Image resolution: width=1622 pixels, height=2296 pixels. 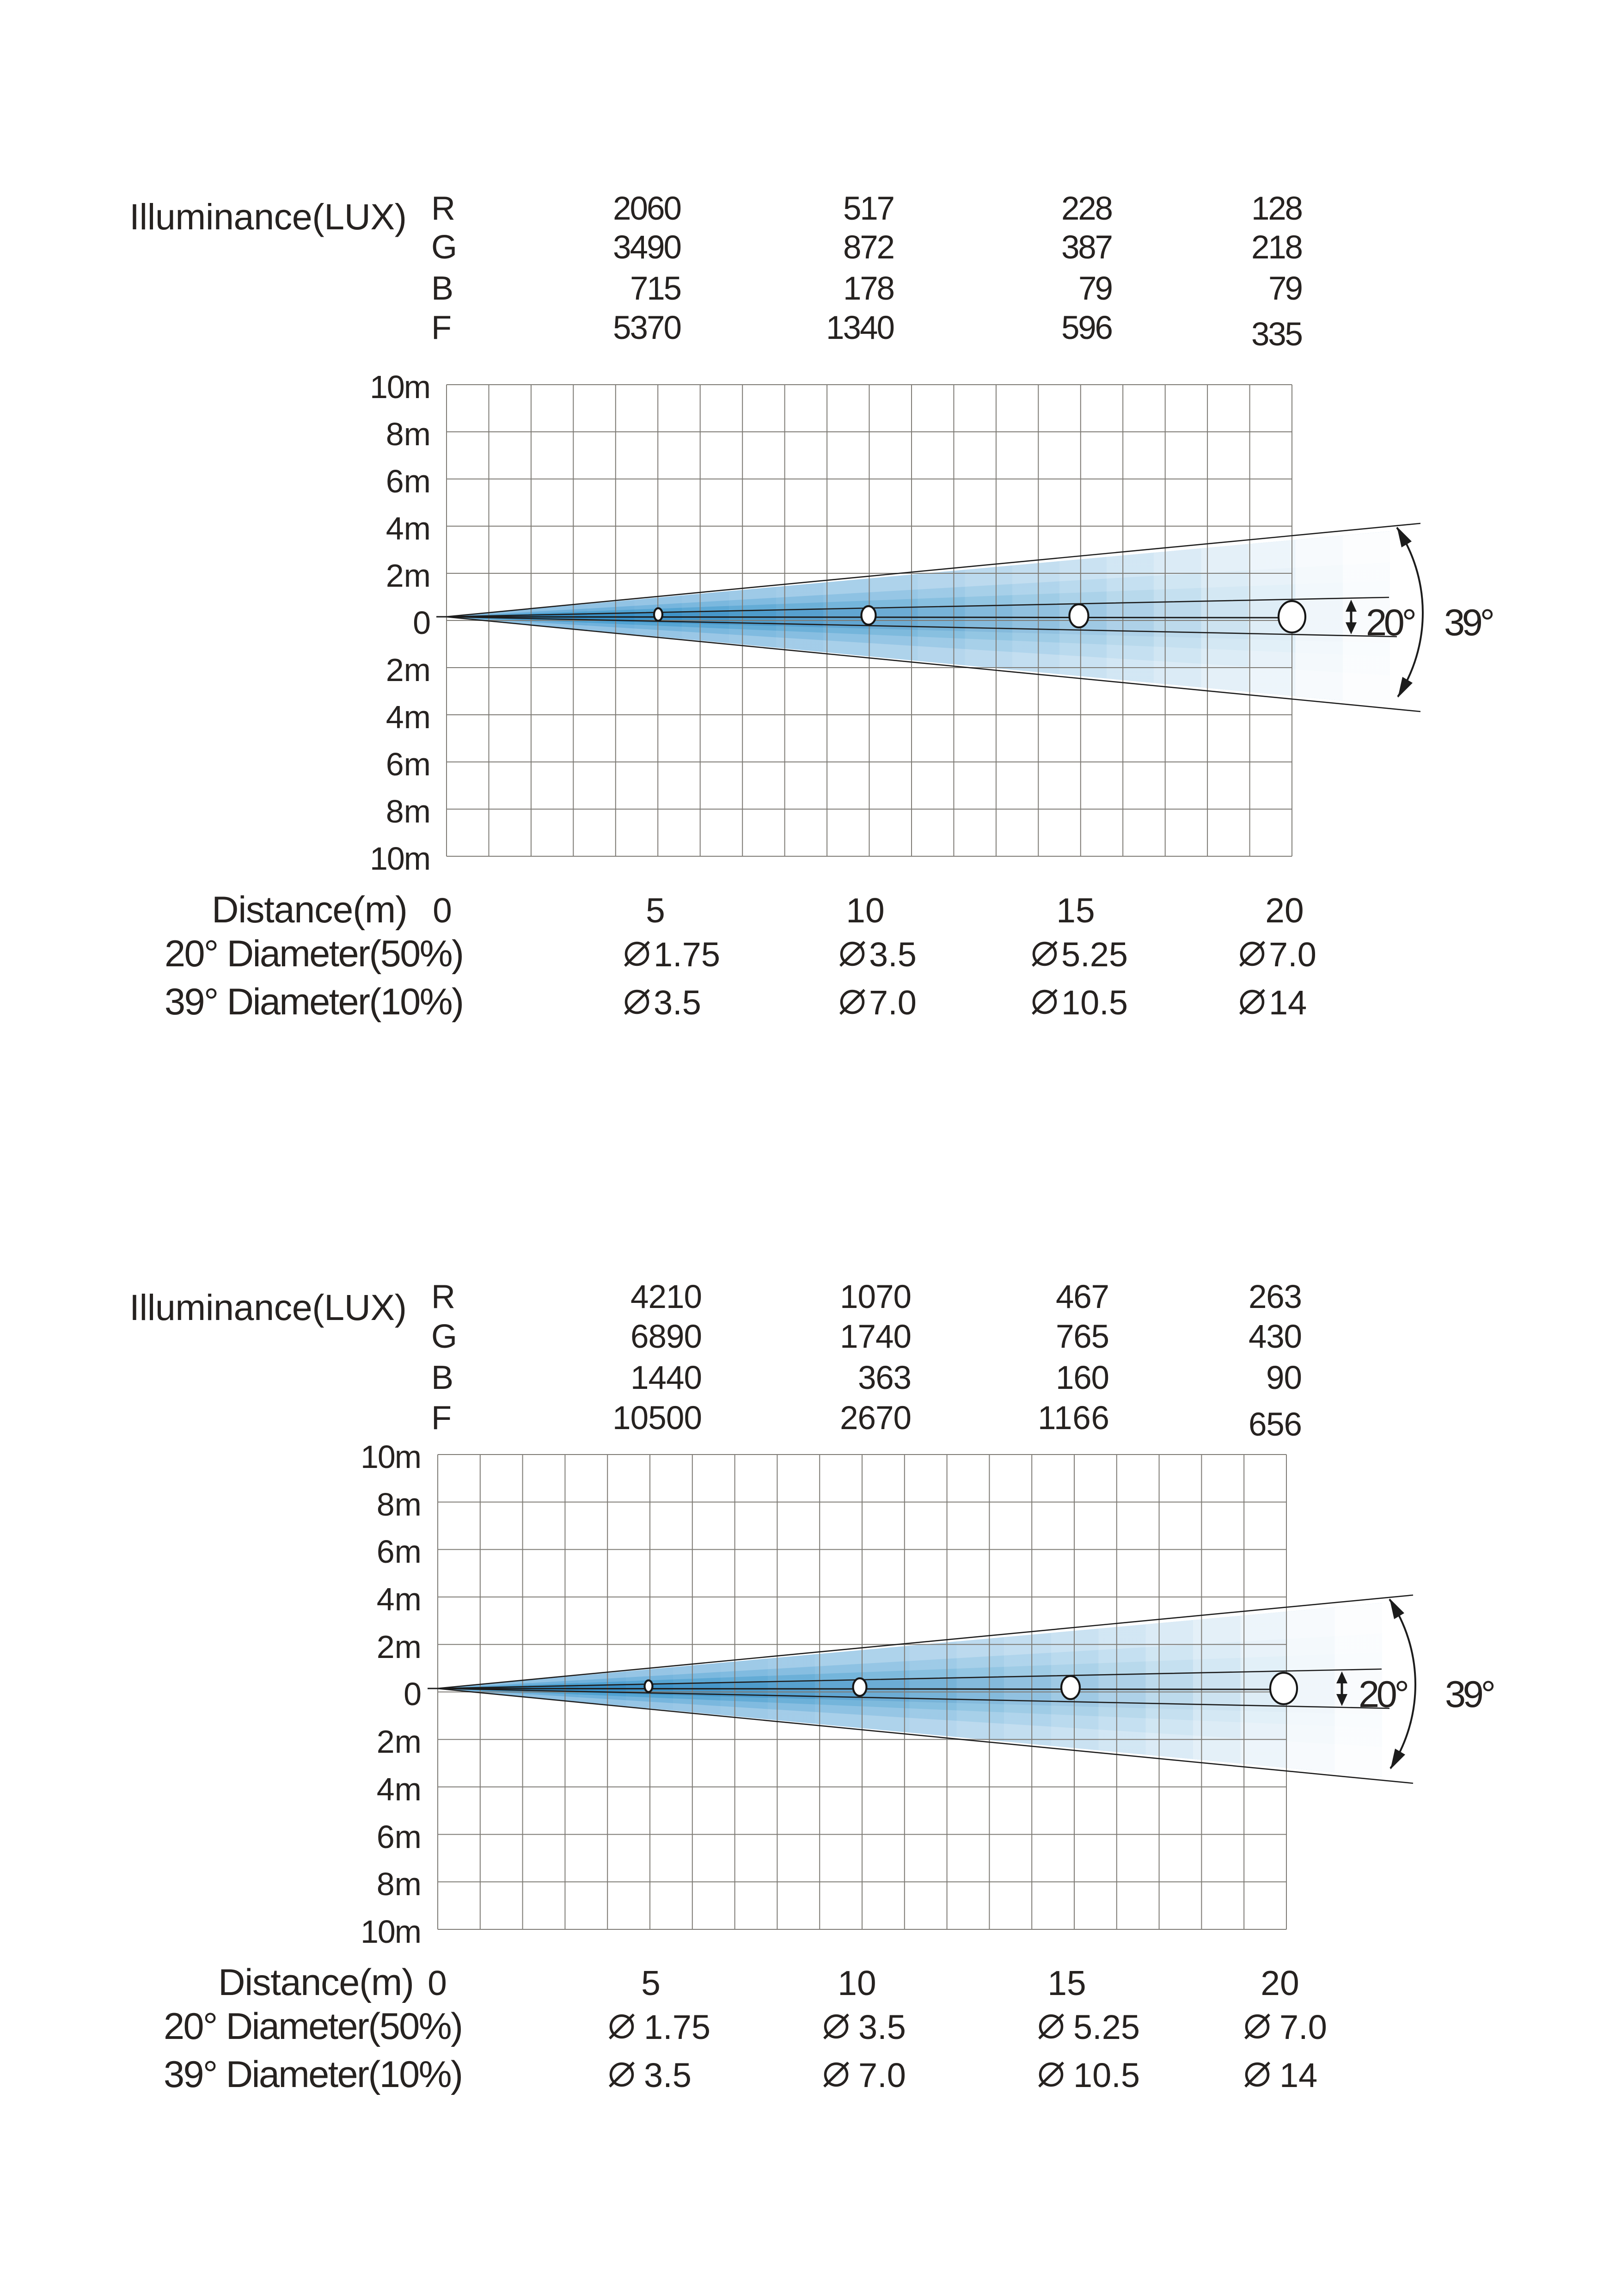 What do you see at coordinates (647, 208) in the screenshot?
I see `svg-text: 2060` at bounding box center [647, 208].